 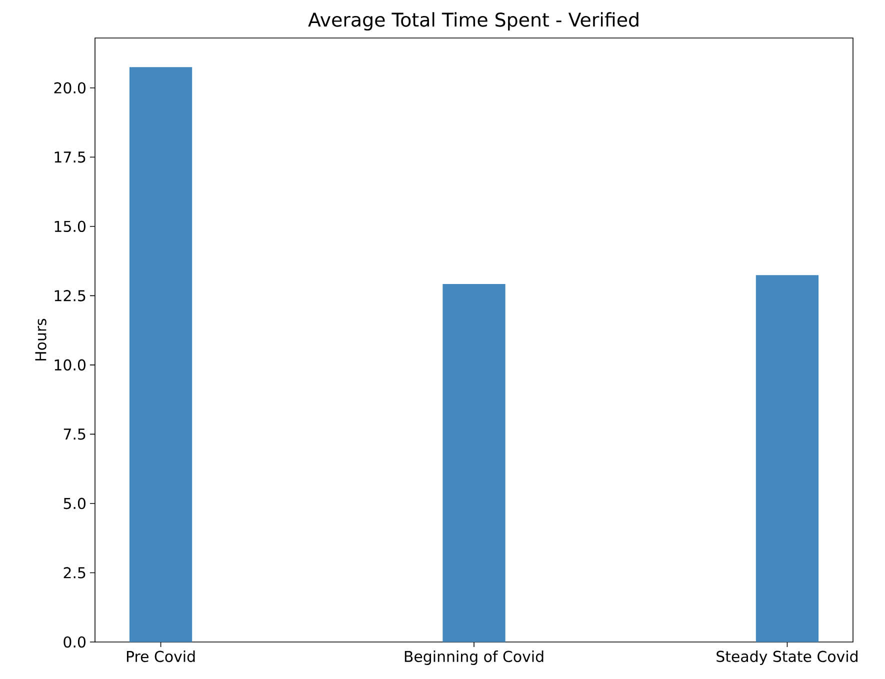 What do you see at coordinates (160, 656) in the screenshot?
I see `x-tick-label: Pre Covid` at bounding box center [160, 656].